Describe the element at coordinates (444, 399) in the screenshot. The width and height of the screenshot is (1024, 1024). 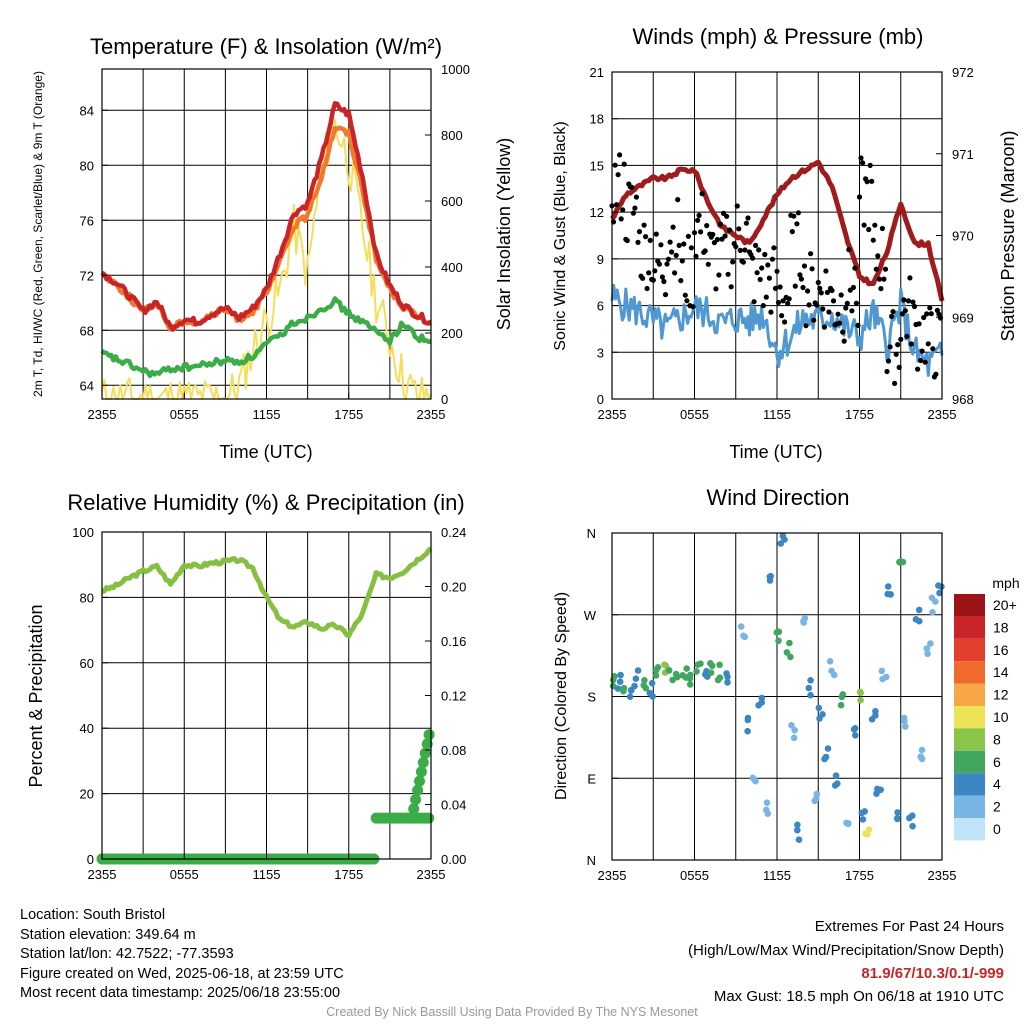
I see `y2-tick-label: 0` at that location.